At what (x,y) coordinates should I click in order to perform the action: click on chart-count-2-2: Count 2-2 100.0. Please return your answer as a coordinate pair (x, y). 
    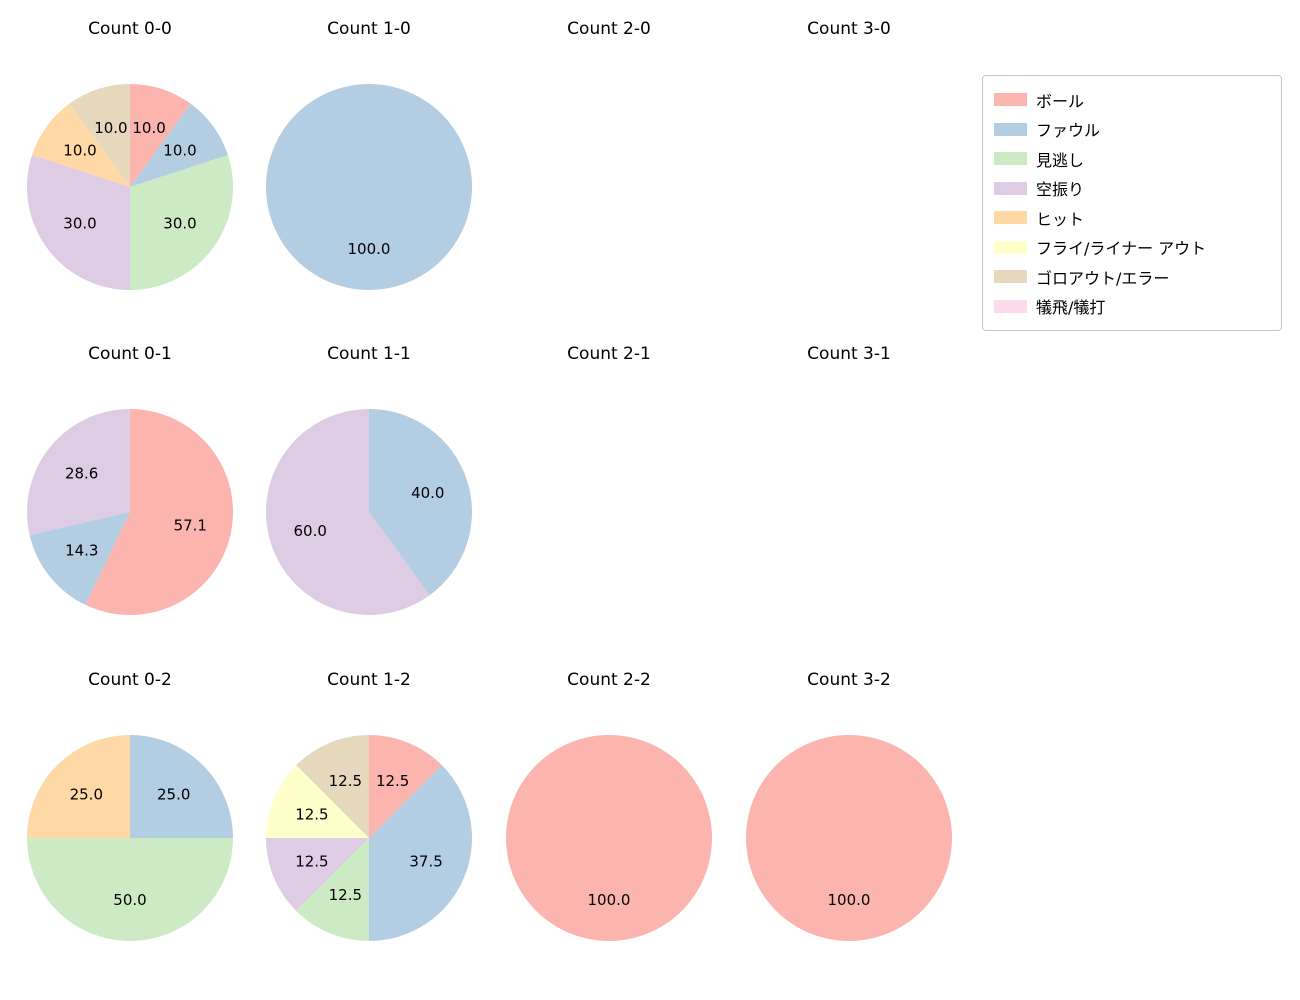
    Looking at the image, I should click on (609, 816).